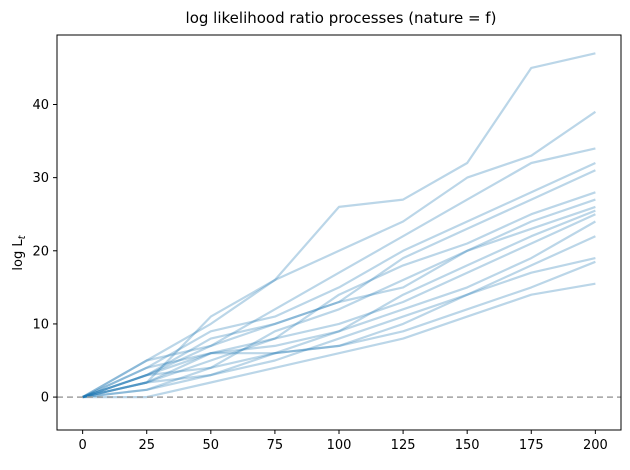 The width and height of the screenshot is (630, 470). Describe the element at coordinates (82, 445) in the screenshot. I see `x-tick-label: 0` at that location.